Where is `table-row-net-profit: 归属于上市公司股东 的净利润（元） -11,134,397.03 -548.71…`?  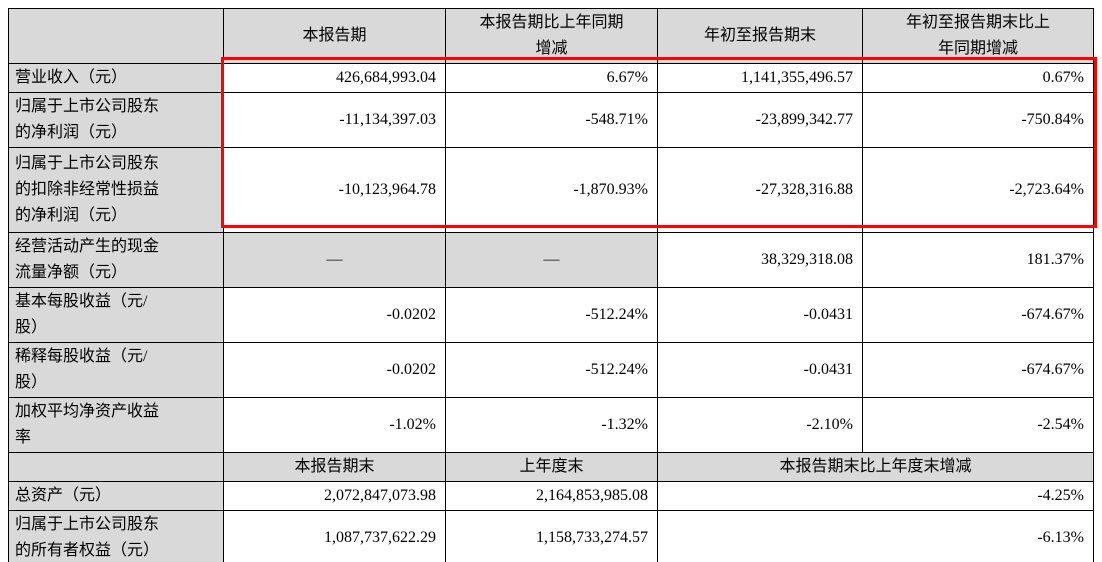 table-row-net-profit: 归属于上市公司股东 的净利润（元） -11,134,397.03 -548.71… is located at coordinates (551, 120).